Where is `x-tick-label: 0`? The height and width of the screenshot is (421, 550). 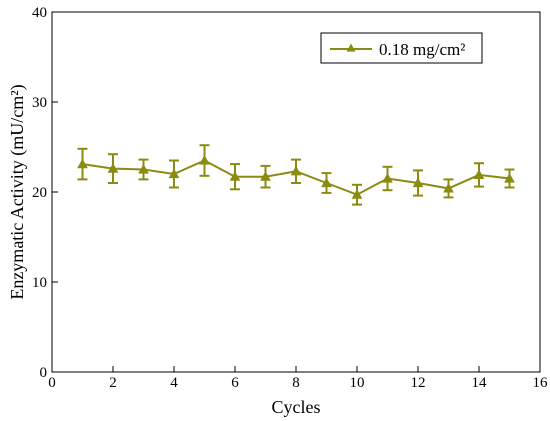
x-tick-label: 0 is located at coordinates (52, 383).